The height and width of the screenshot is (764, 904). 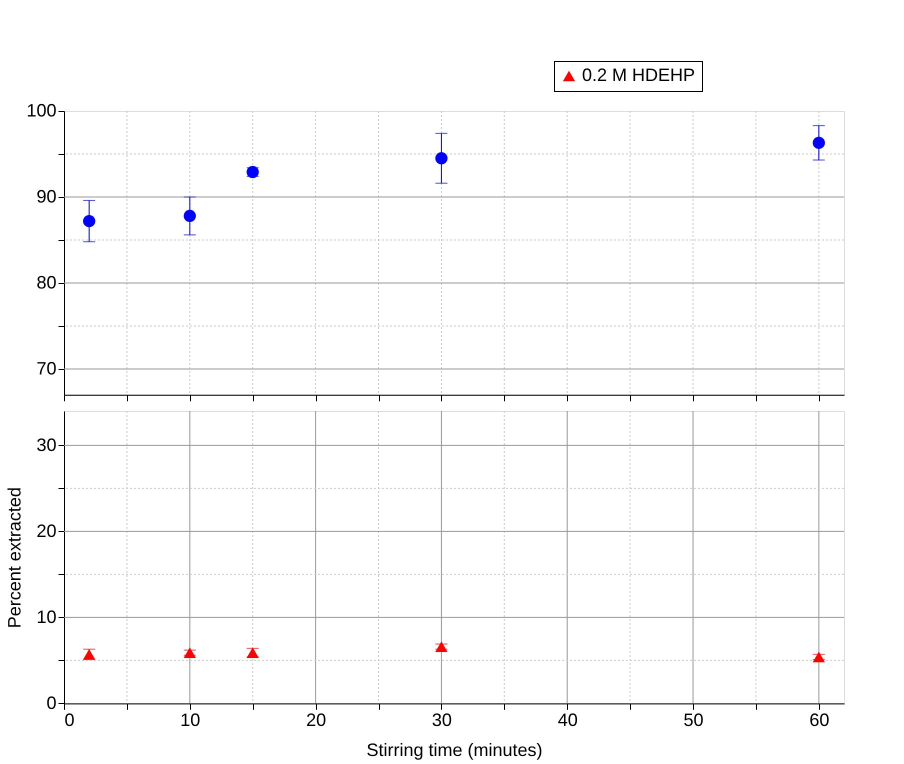 What do you see at coordinates (46, 282) in the screenshot?
I see `y-tick-label: 80` at bounding box center [46, 282].